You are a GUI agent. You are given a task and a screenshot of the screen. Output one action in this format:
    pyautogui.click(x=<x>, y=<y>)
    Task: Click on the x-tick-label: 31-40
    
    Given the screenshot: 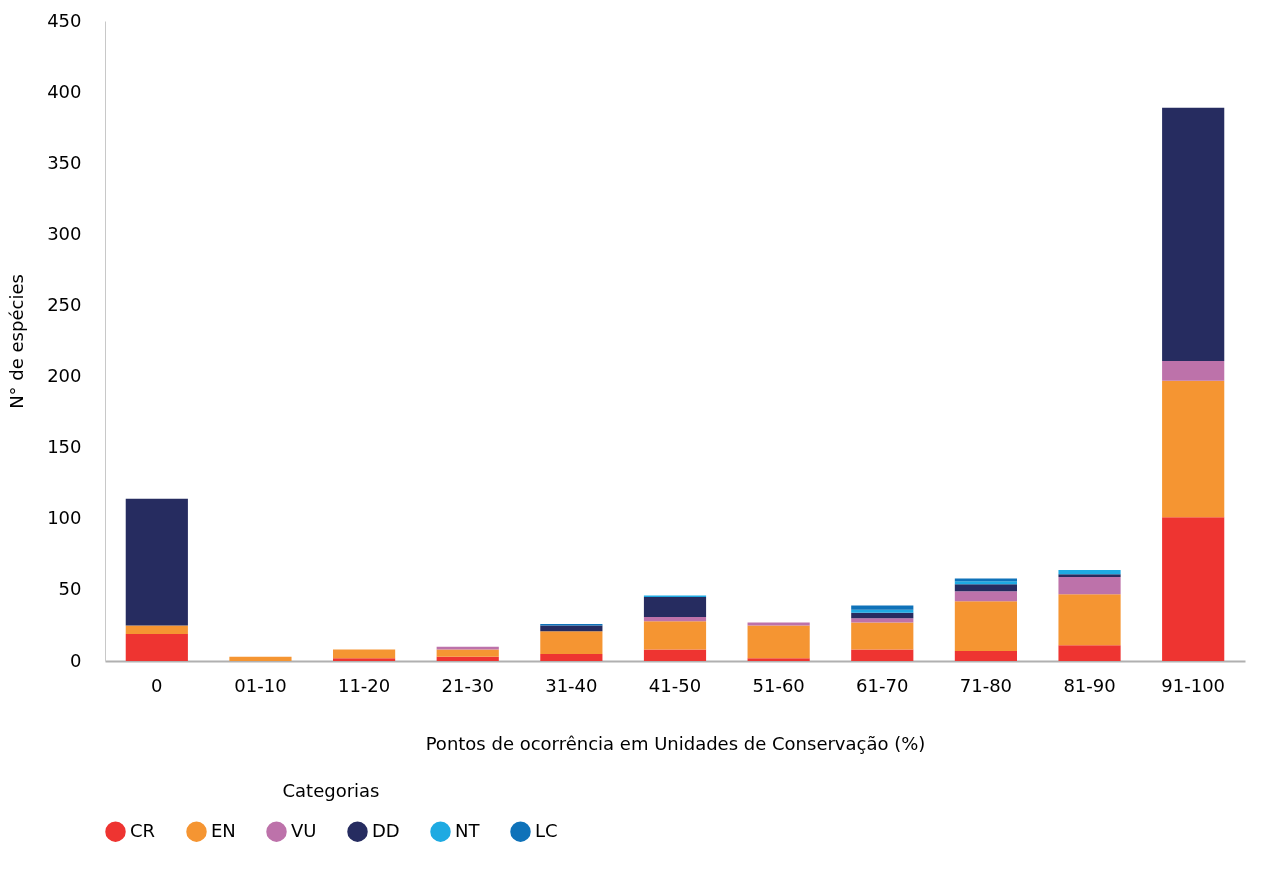 What is the action you would take?
    pyautogui.click(x=571, y=685)
    